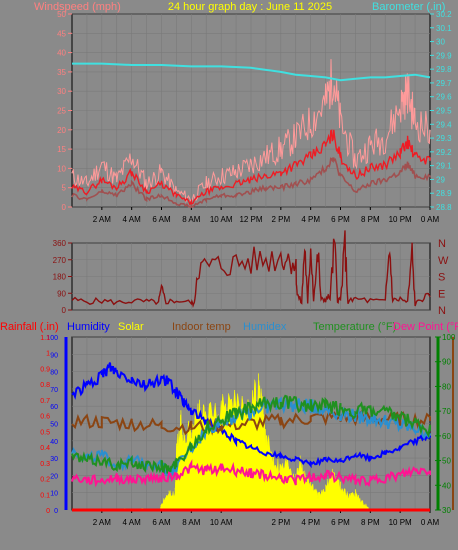  I want to click on humidity-tick-label: 50, so click(54, 425).